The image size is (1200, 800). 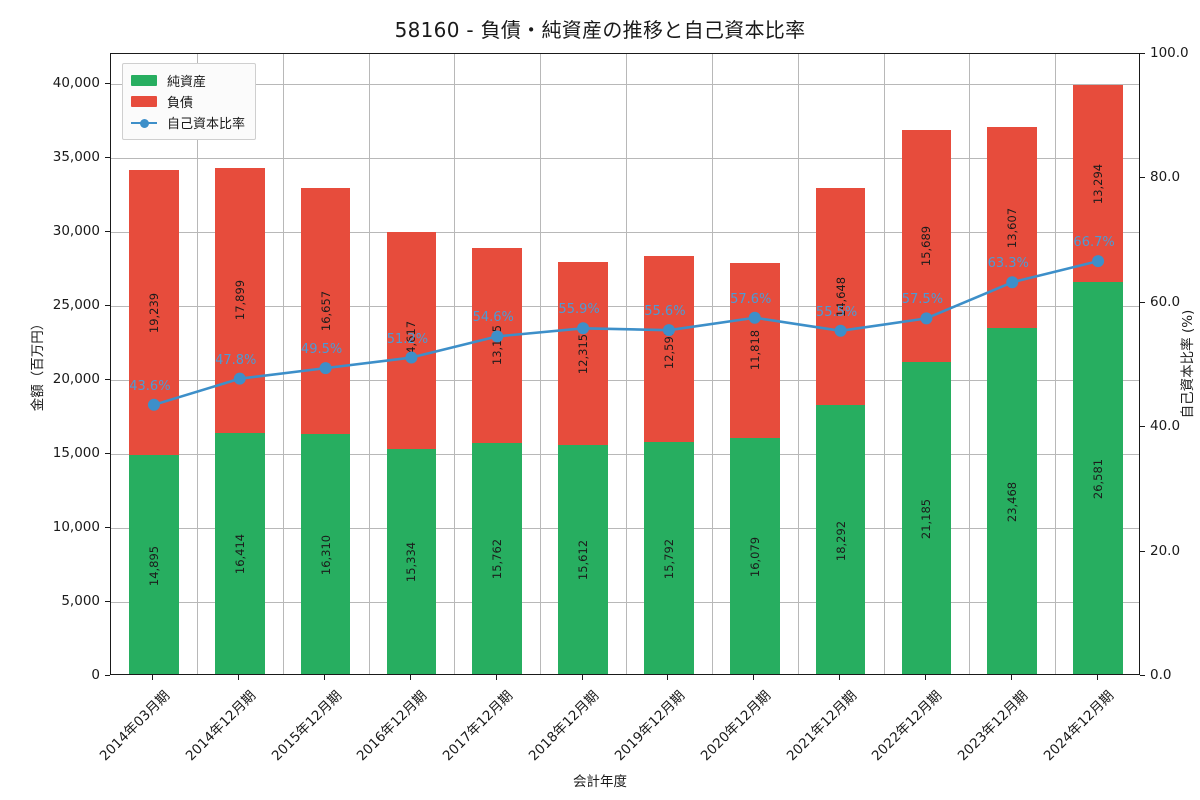 What do you see at coordinates (236, 360) in the screenshot?
I see `ratio-value-label: 47.8%` at bounding box center [236, 360].